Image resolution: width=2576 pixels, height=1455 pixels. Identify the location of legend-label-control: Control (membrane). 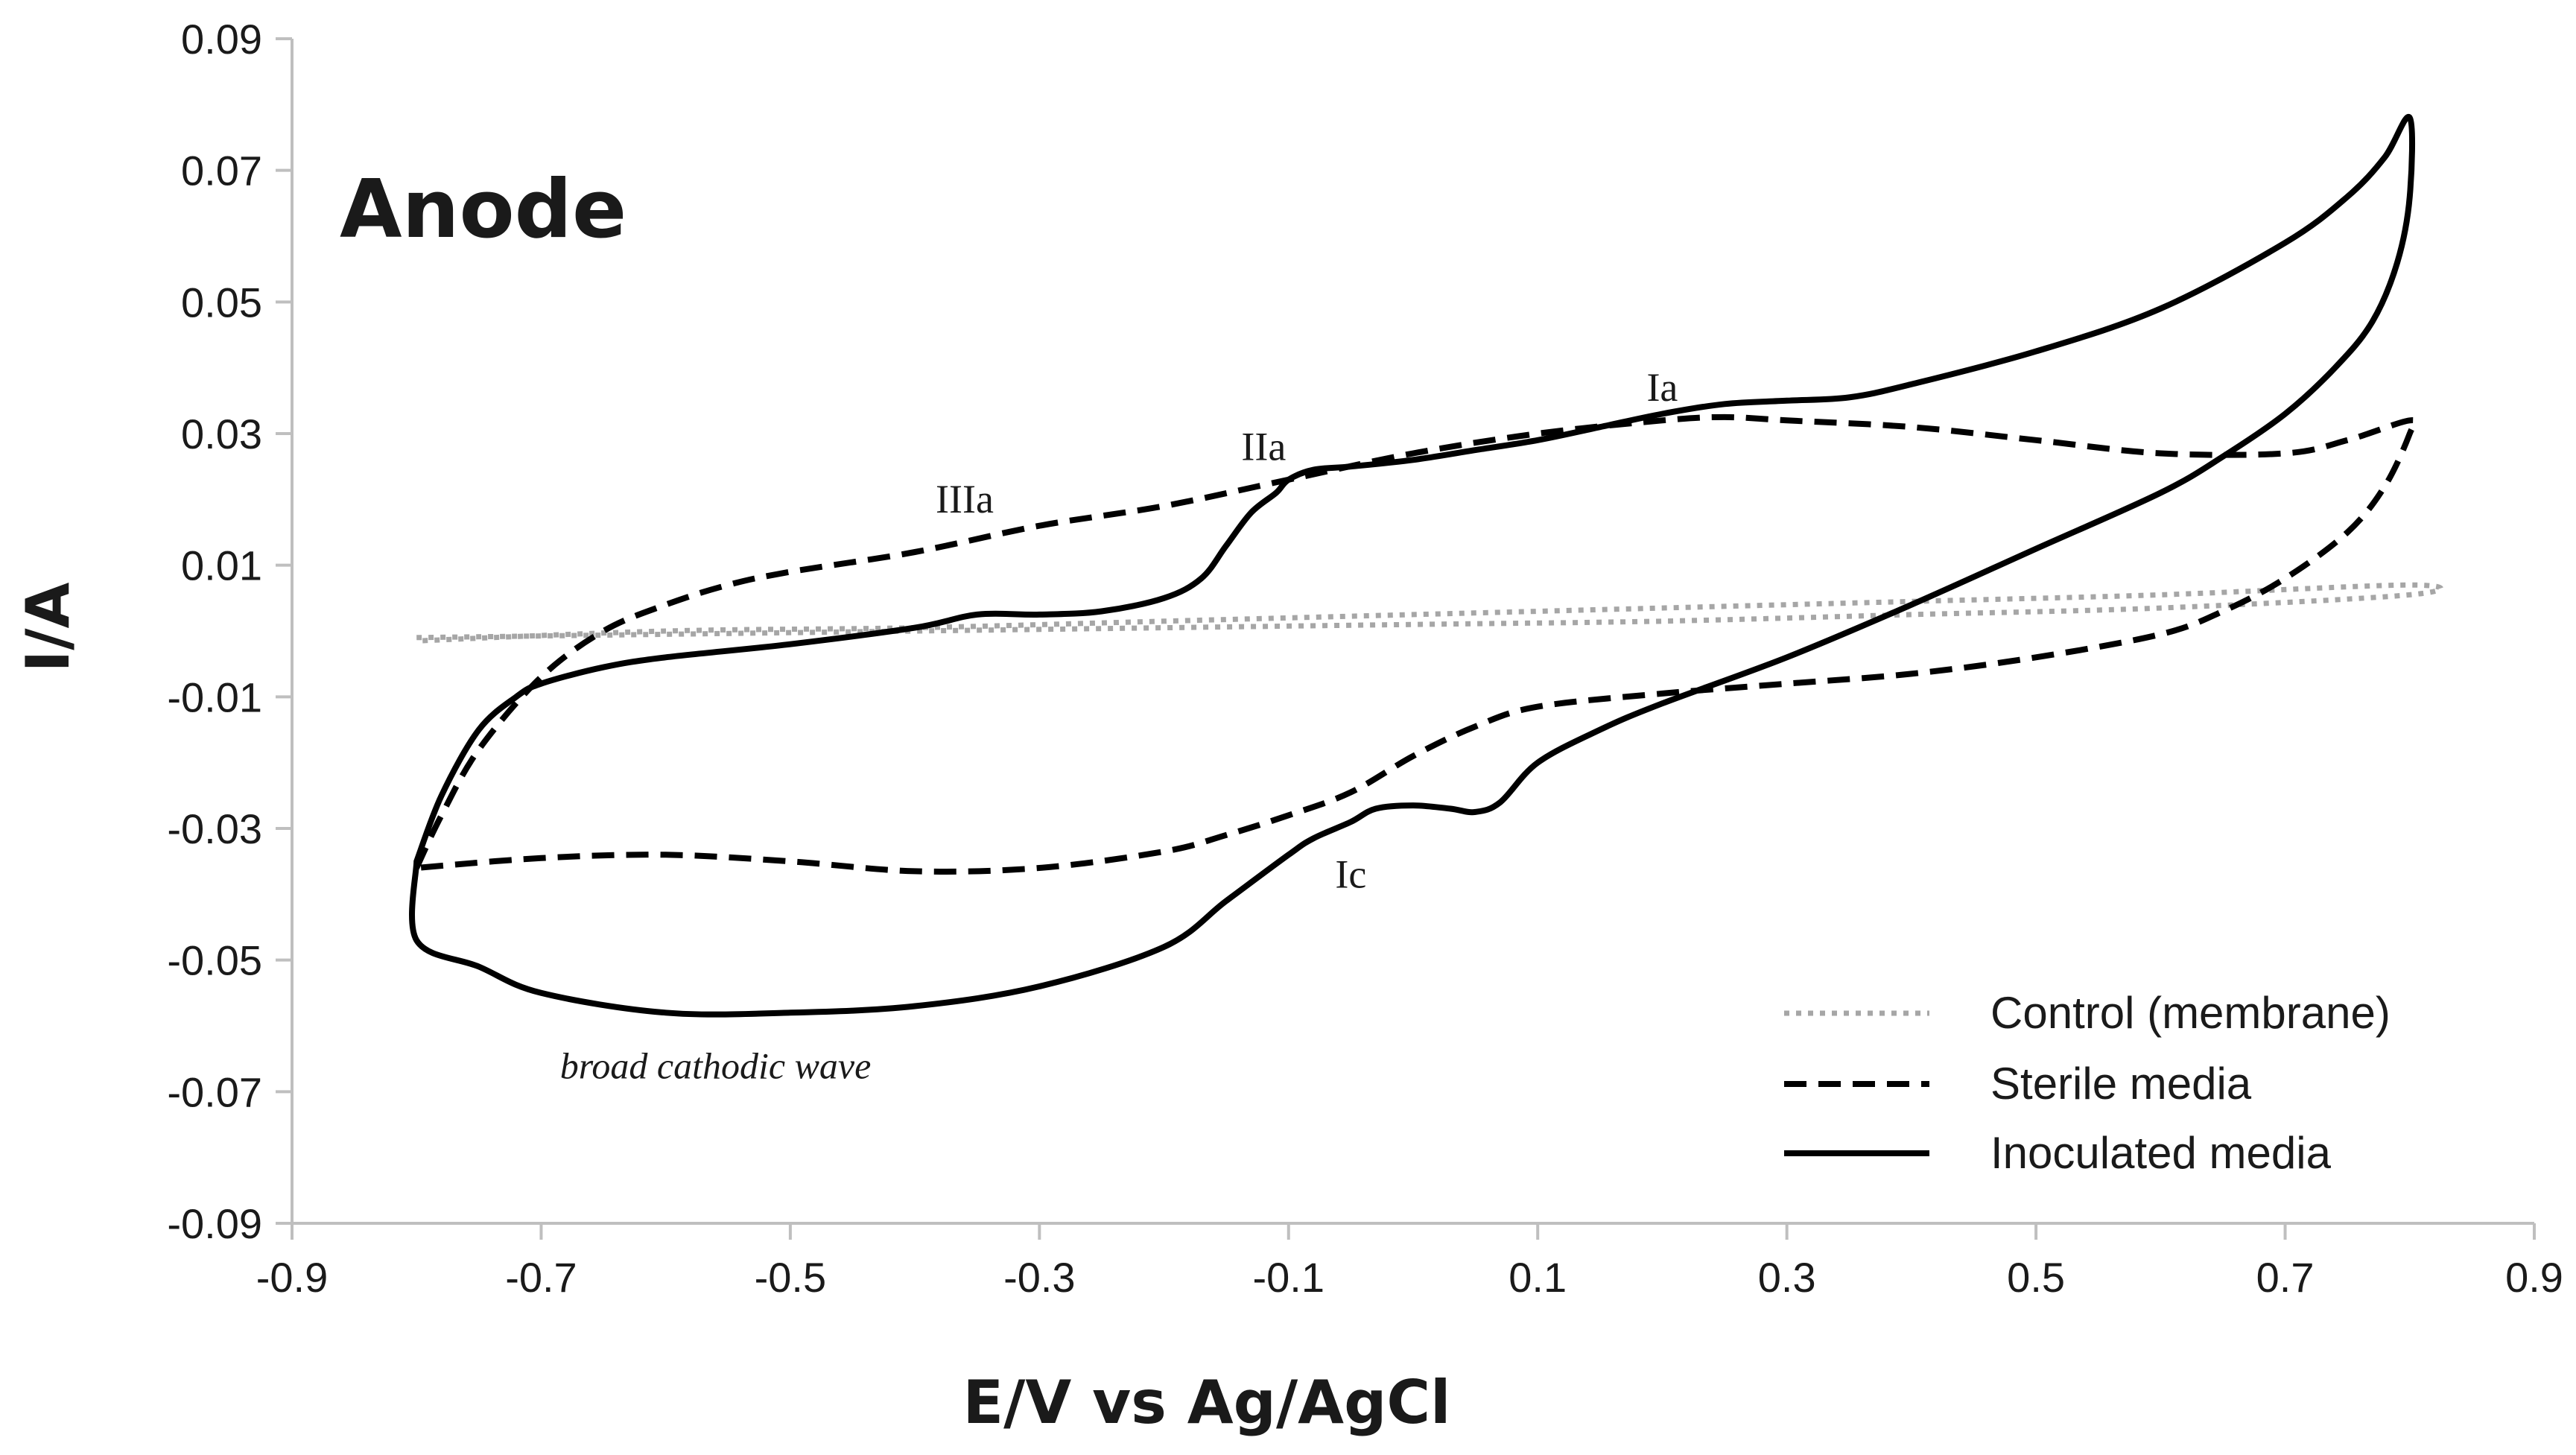
(2190, 1013).